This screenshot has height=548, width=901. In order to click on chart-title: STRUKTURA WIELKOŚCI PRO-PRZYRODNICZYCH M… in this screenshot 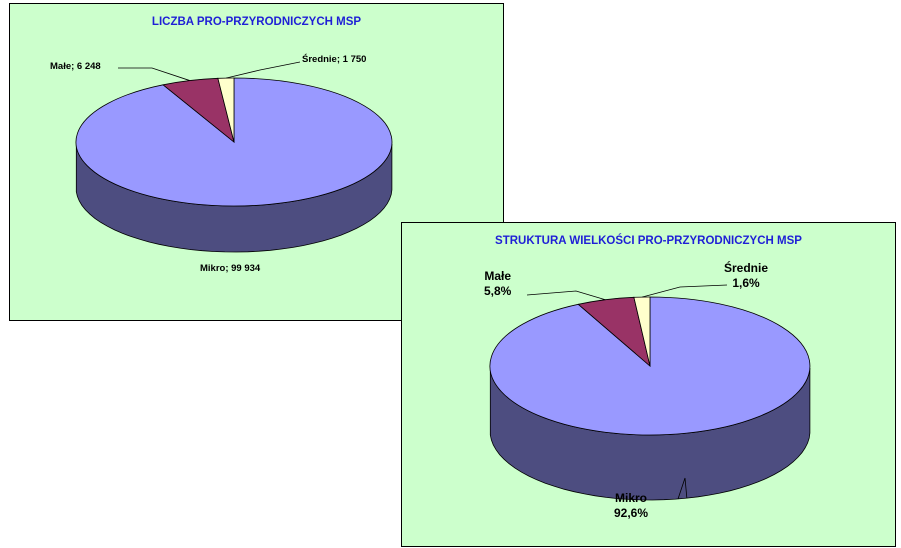, I will do `click(648, 241)`.